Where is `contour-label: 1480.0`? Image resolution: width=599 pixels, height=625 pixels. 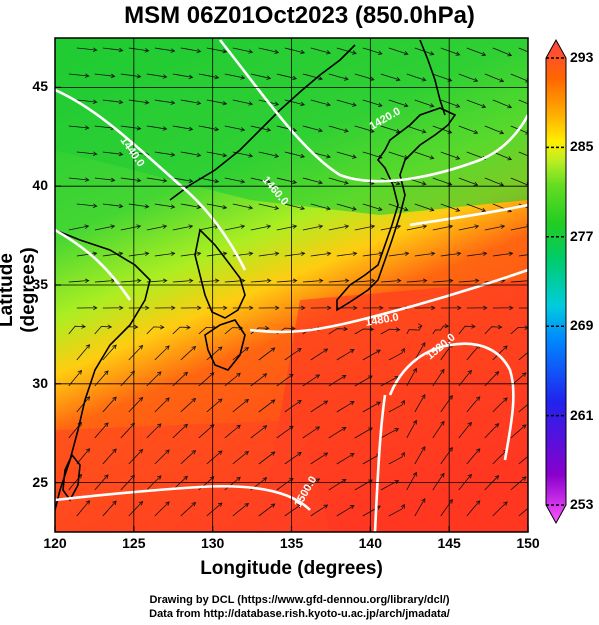 contour-label: 1480.0 is located at coordinates (381, 320).